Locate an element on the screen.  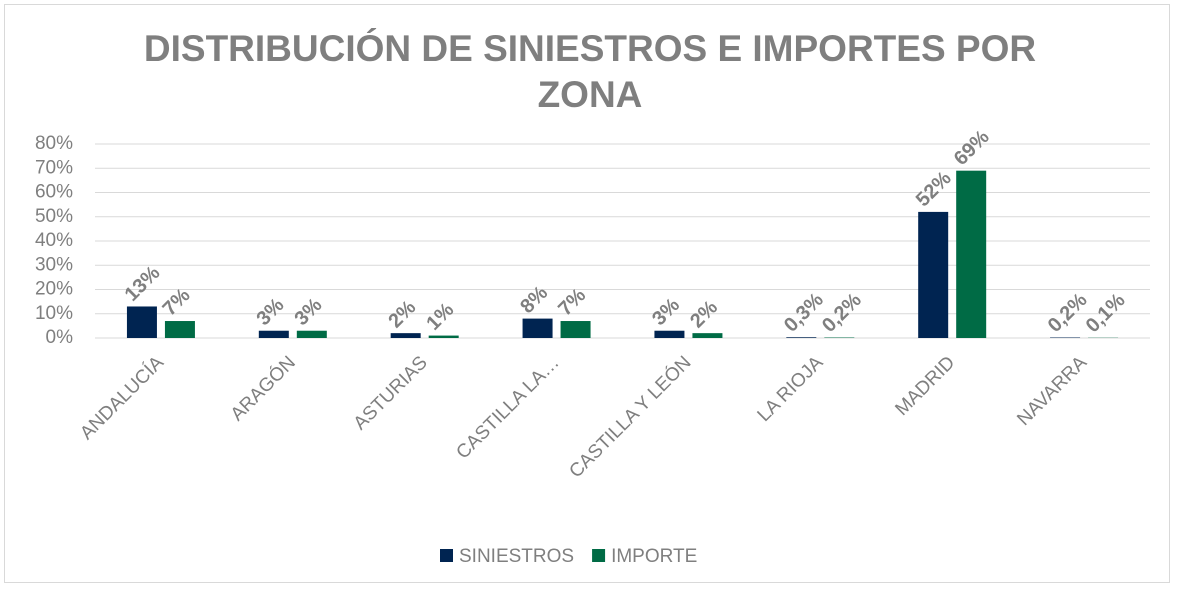
y-tick-label: 30% is located at coordinates (54, 264).